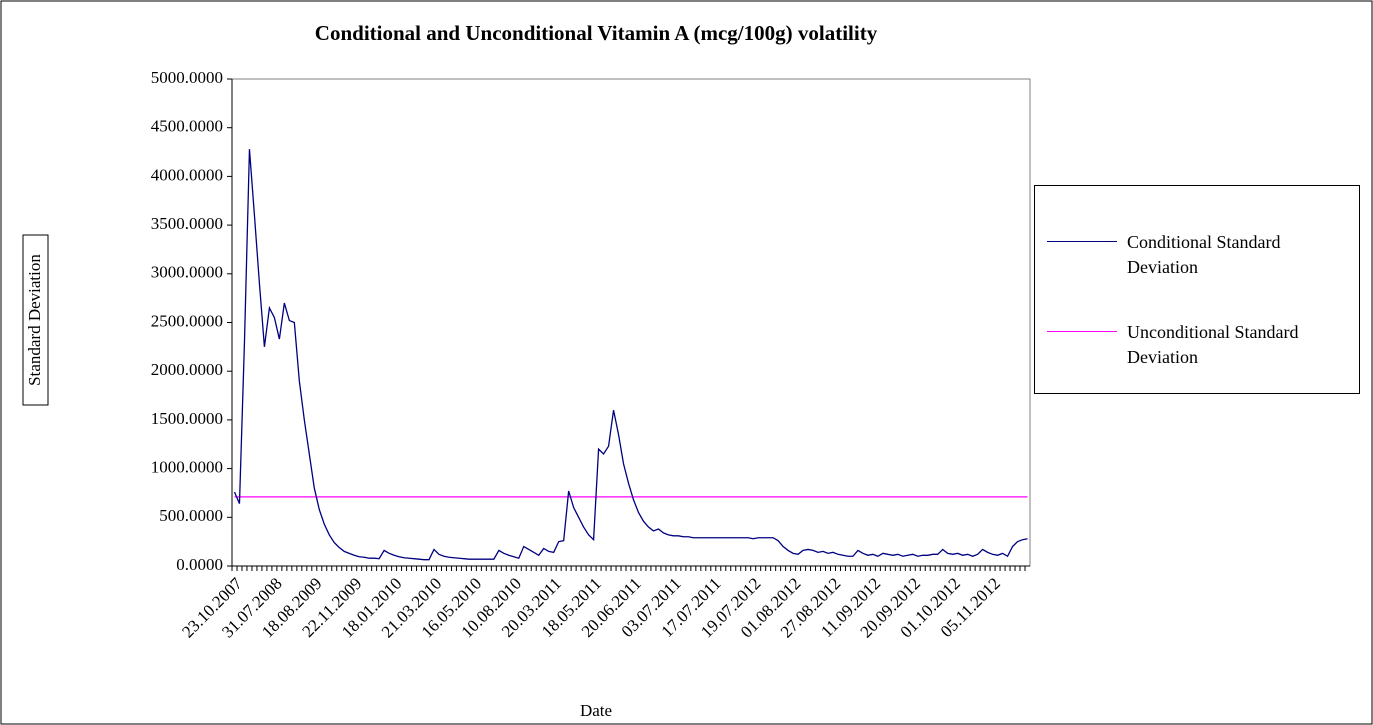 The width and height of the screenshot is (1373, 725). I want to click on y-tick-label: 4000.0000, so click(187, 174).